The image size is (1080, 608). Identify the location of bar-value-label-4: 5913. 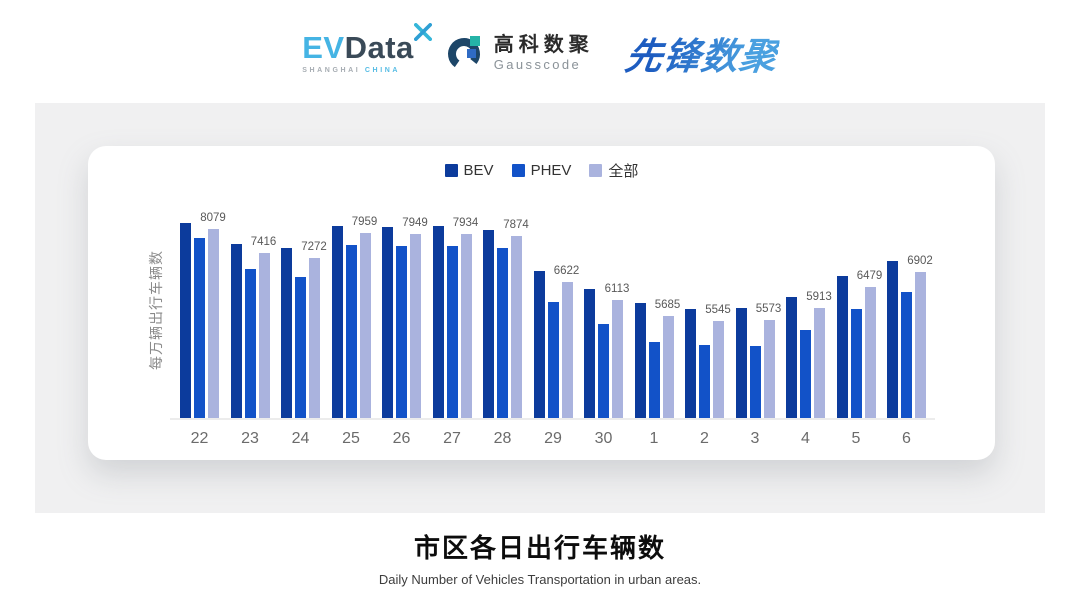
(819, 296).